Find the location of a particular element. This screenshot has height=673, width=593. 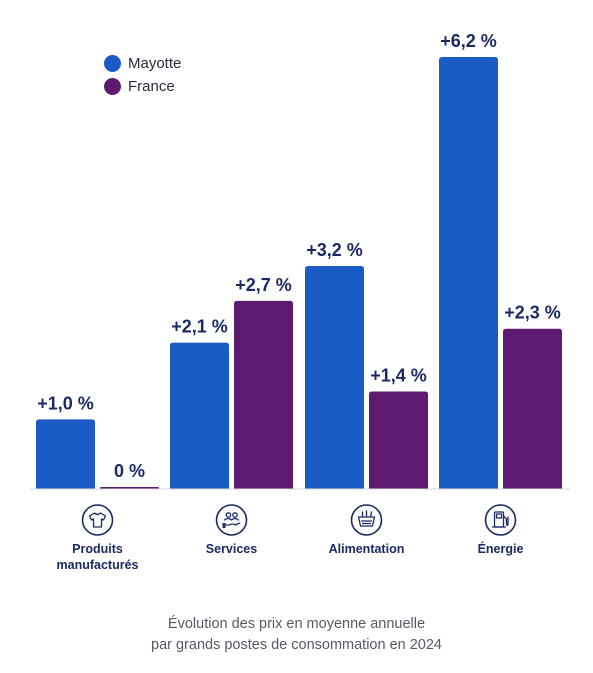

value-label-mayotte-alimentation: +3,2 % is located at coordinates (334, 250).